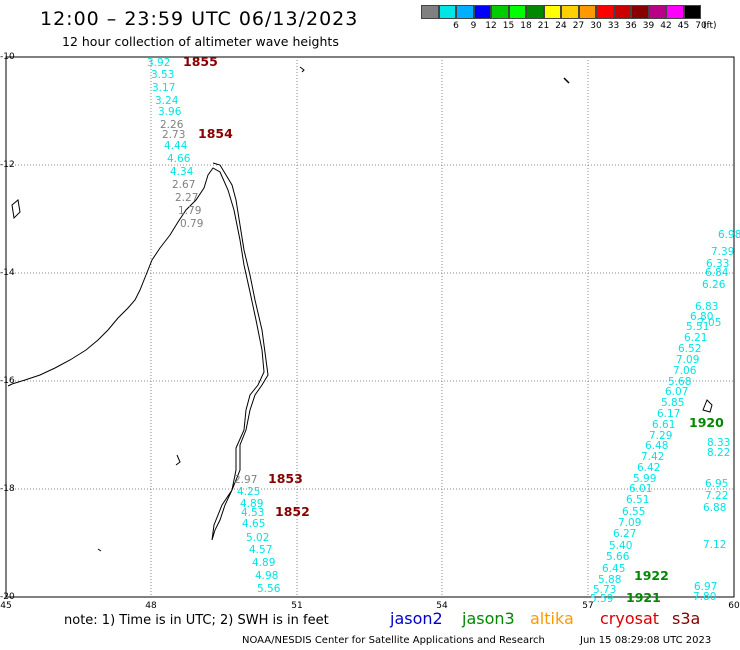  Describe the element at coordinates (717, 484) in the screenshot. I see `wave-height-label: 6.95` at that location.